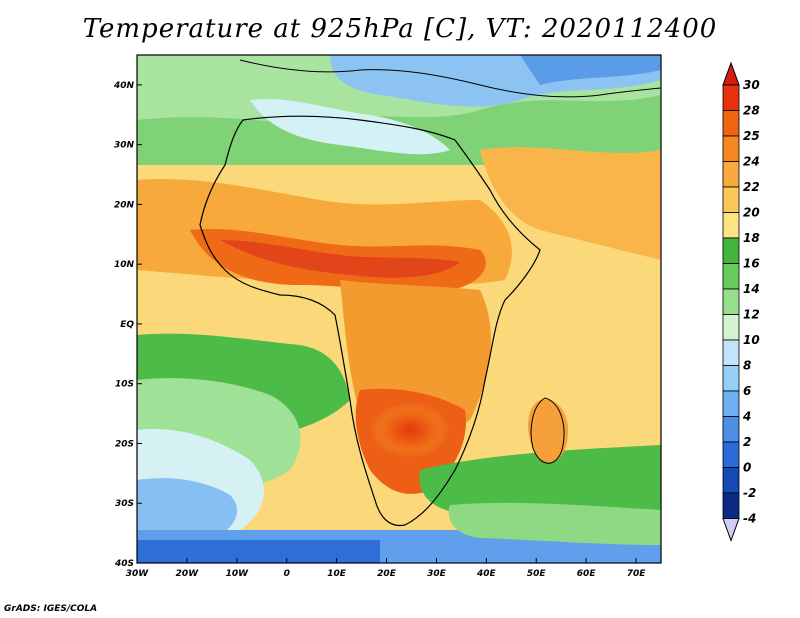 The width and height of the screenshot is (800, 618). Describe the element at coordinates (587, 574) in the screenshot. I see `lon-tick-label: 60E` at that location.